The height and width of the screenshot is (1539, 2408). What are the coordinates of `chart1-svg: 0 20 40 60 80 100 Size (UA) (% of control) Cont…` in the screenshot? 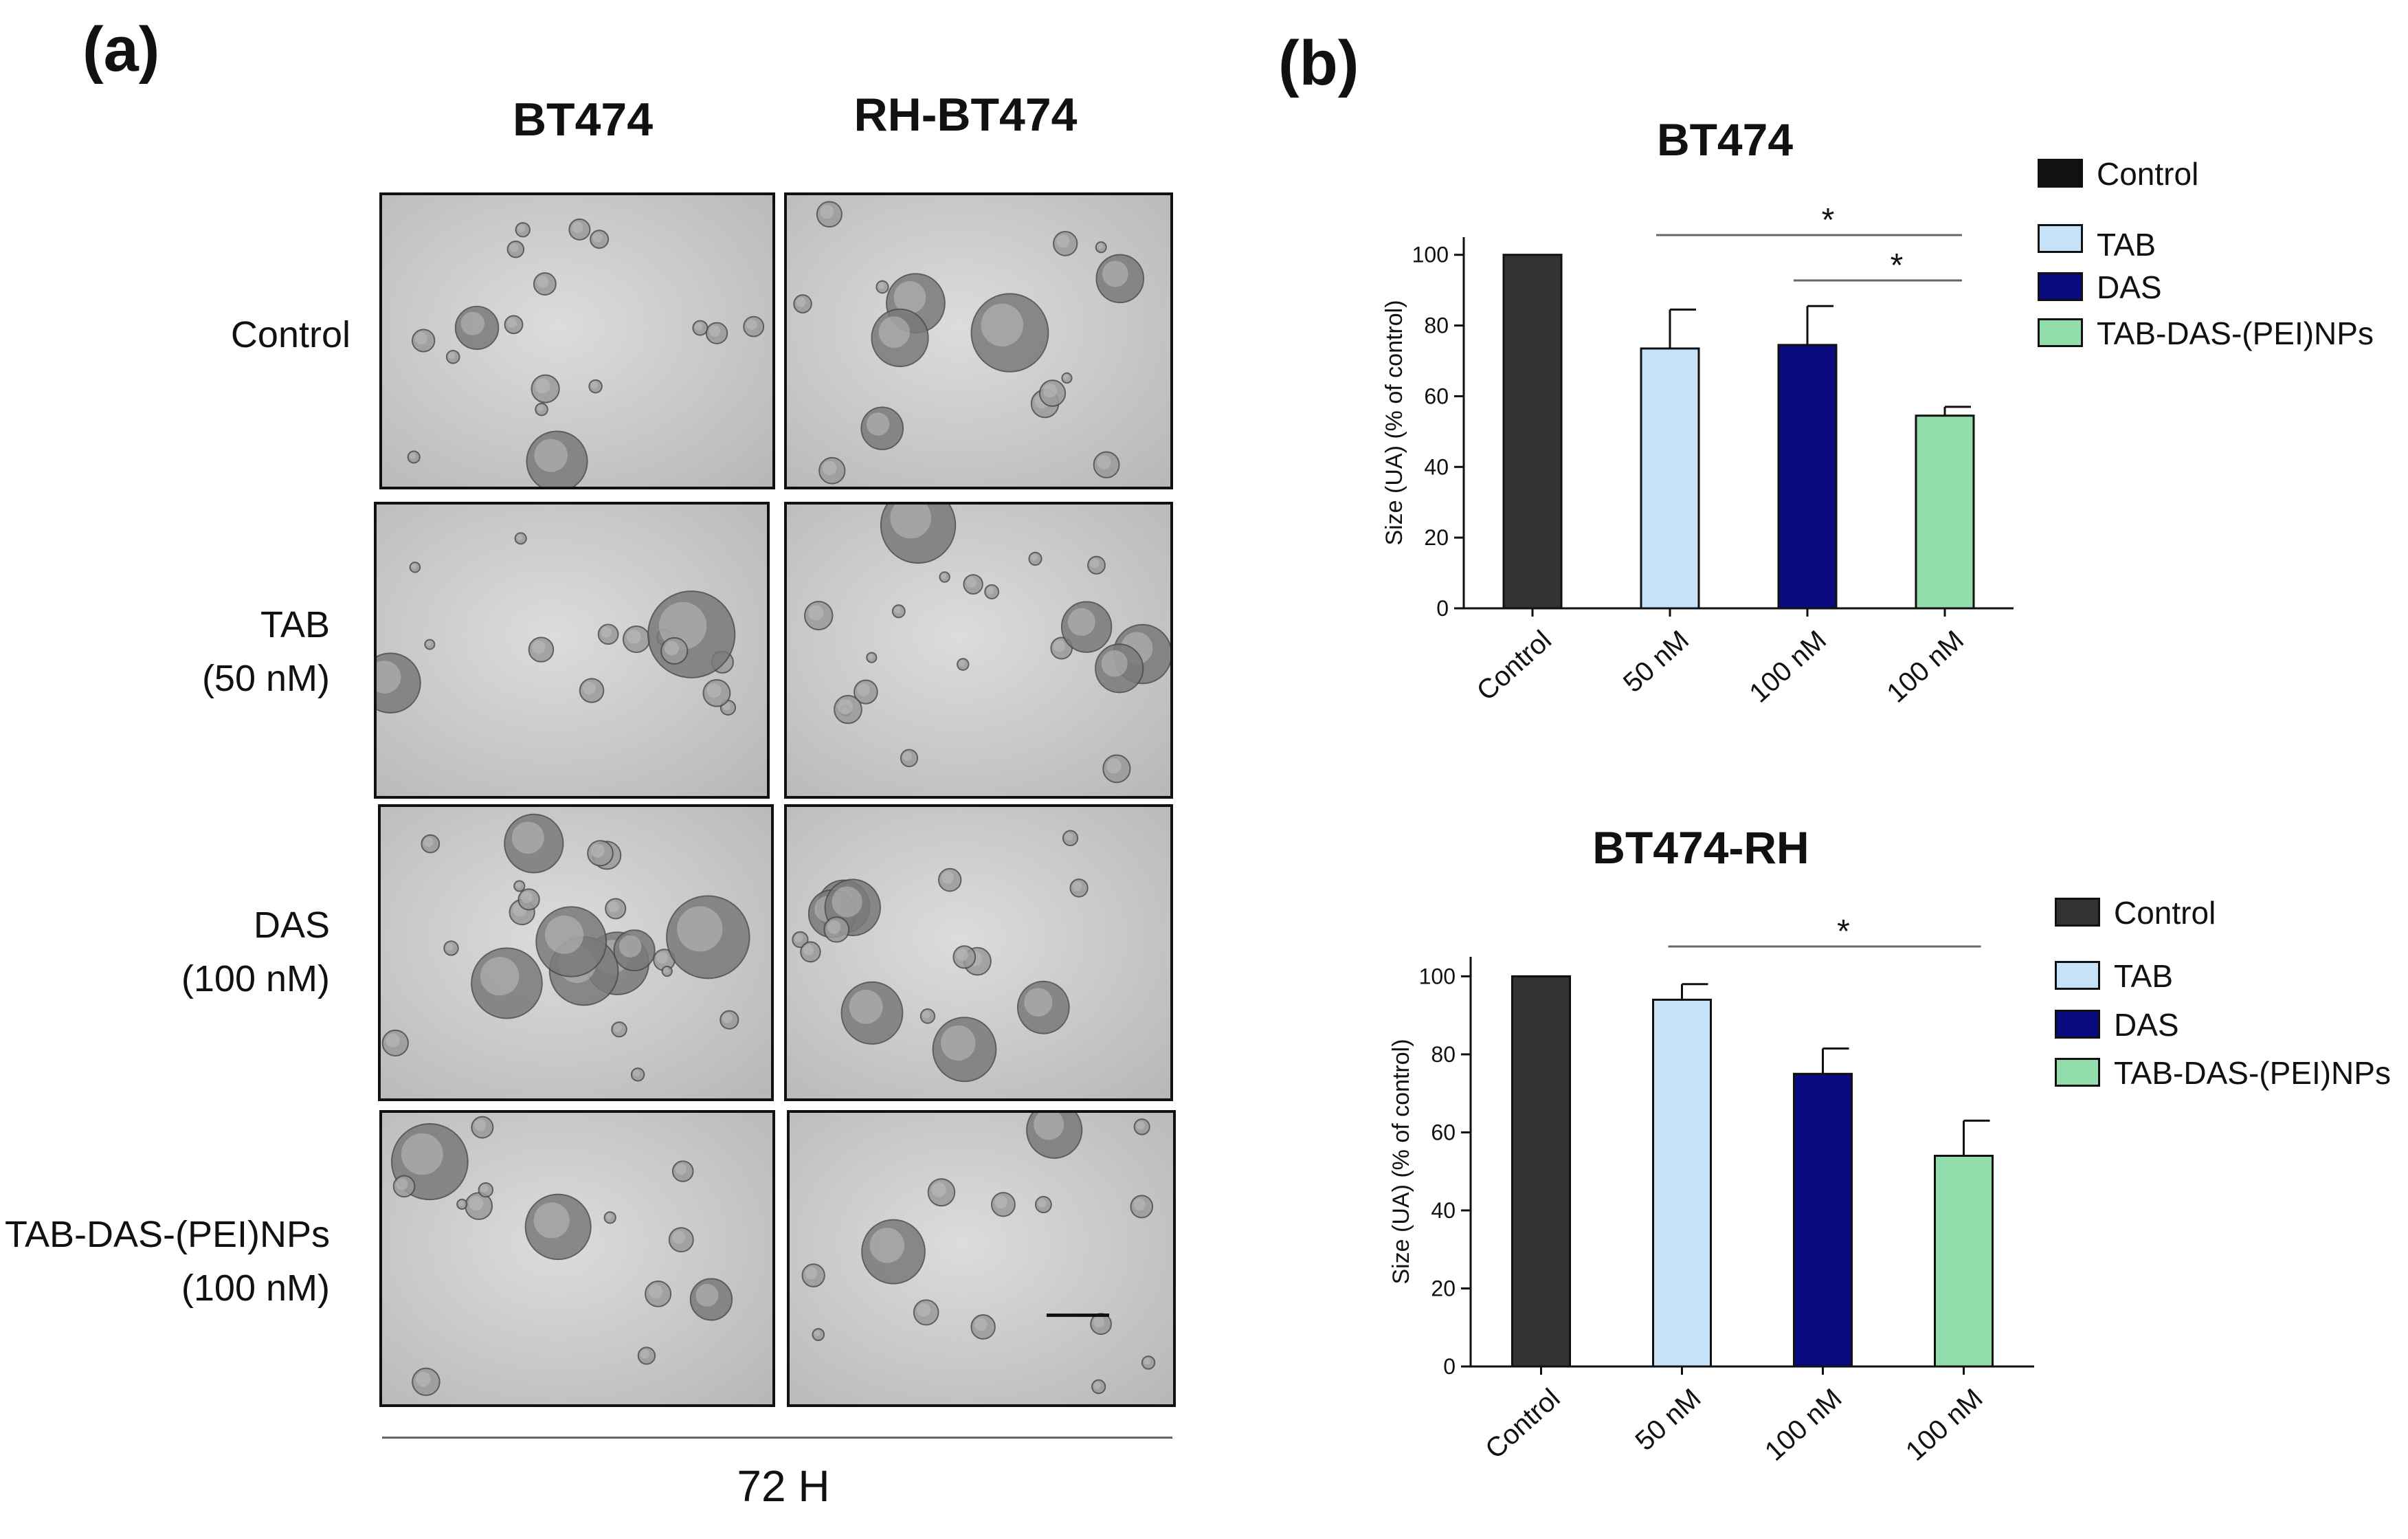 It's located at (1697, 455).